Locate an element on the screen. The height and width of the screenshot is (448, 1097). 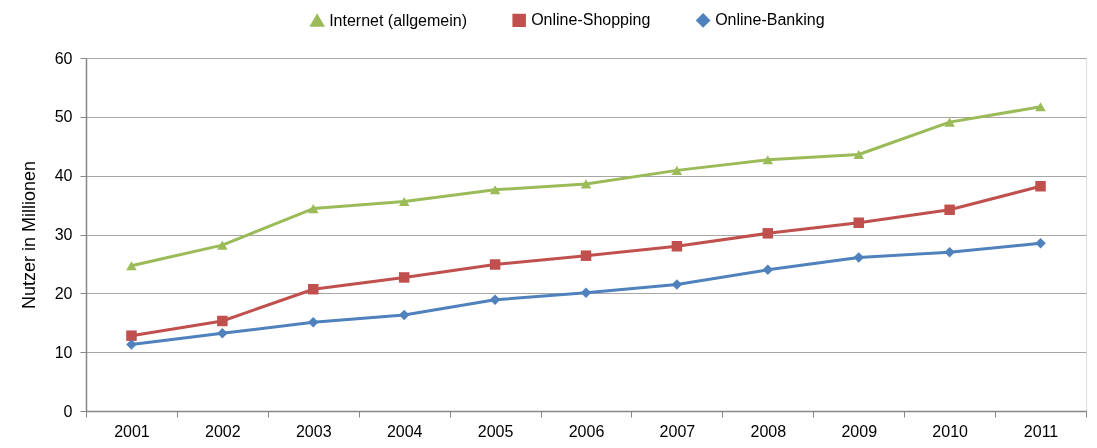
y-tick-label: 0 is located at coordinates (68, 411).